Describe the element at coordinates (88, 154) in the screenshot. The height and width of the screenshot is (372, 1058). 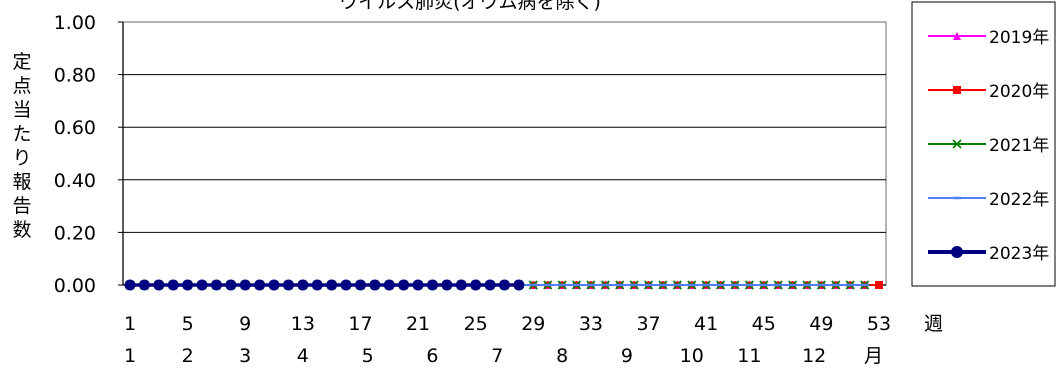
I see `y-tick-labels: 0.00 0.20 0.40 0.60 0.80 1.00` at that location.